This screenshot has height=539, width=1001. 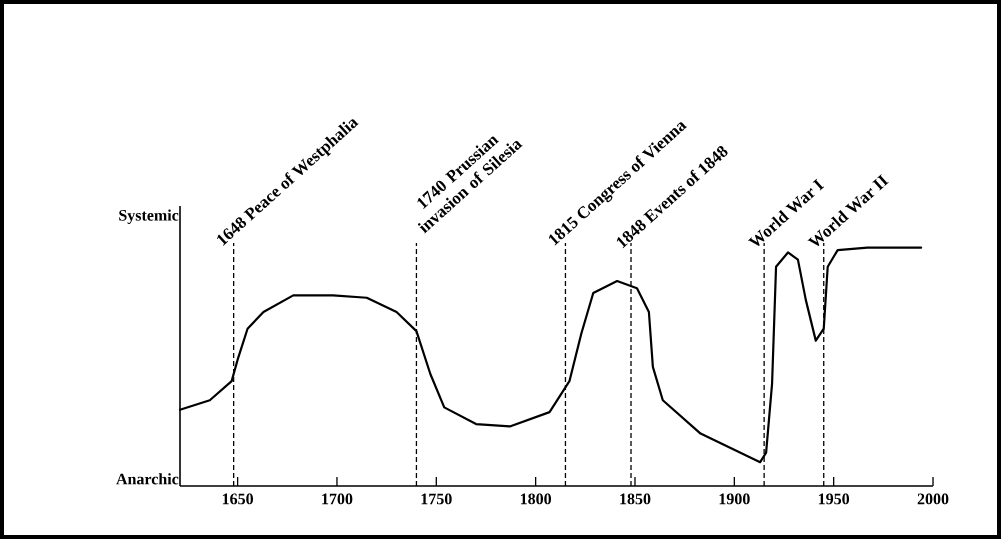 What do you see at coordinates (734, 499) in the screenshot?
I see `x-tick-label: 1900` at bounding box center [734, 499].